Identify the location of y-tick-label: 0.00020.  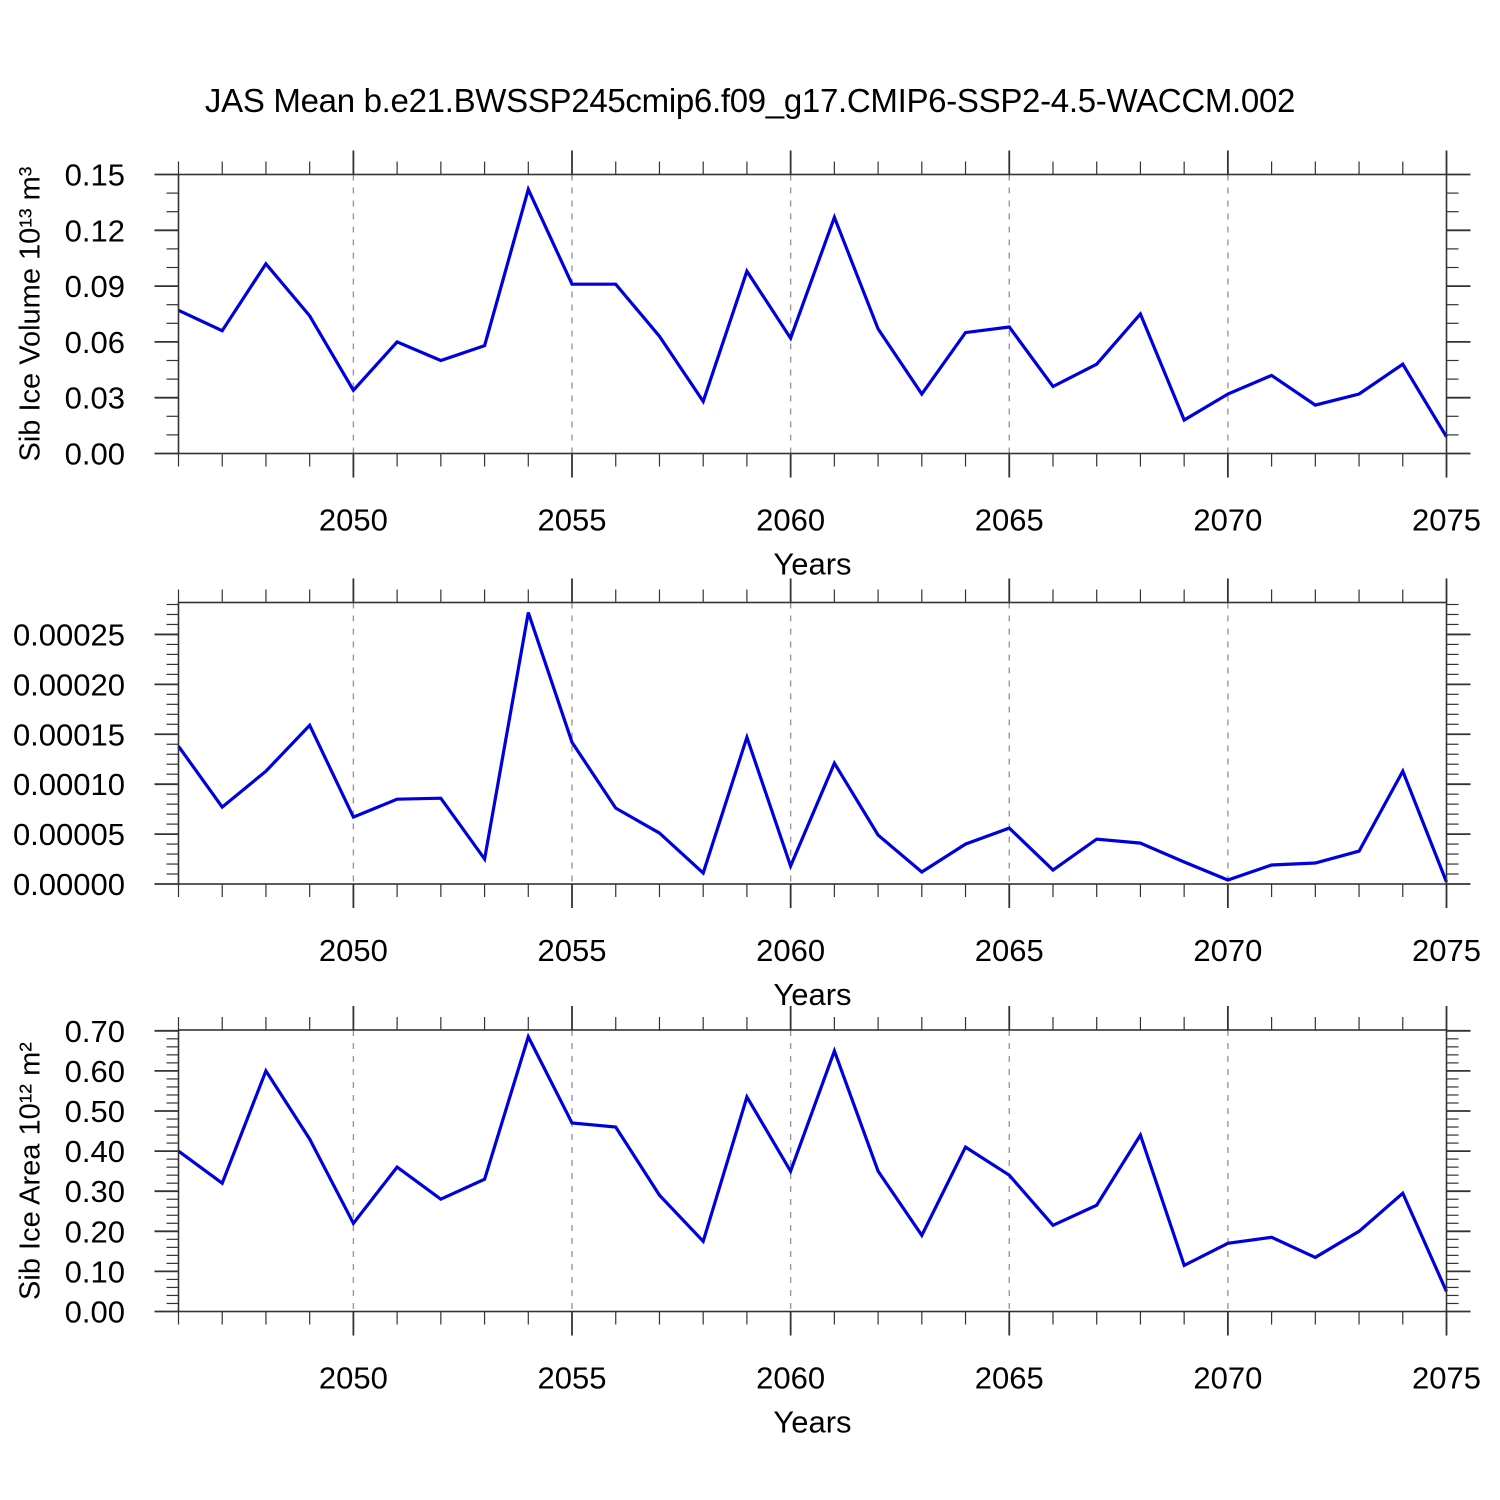
(69, 684).